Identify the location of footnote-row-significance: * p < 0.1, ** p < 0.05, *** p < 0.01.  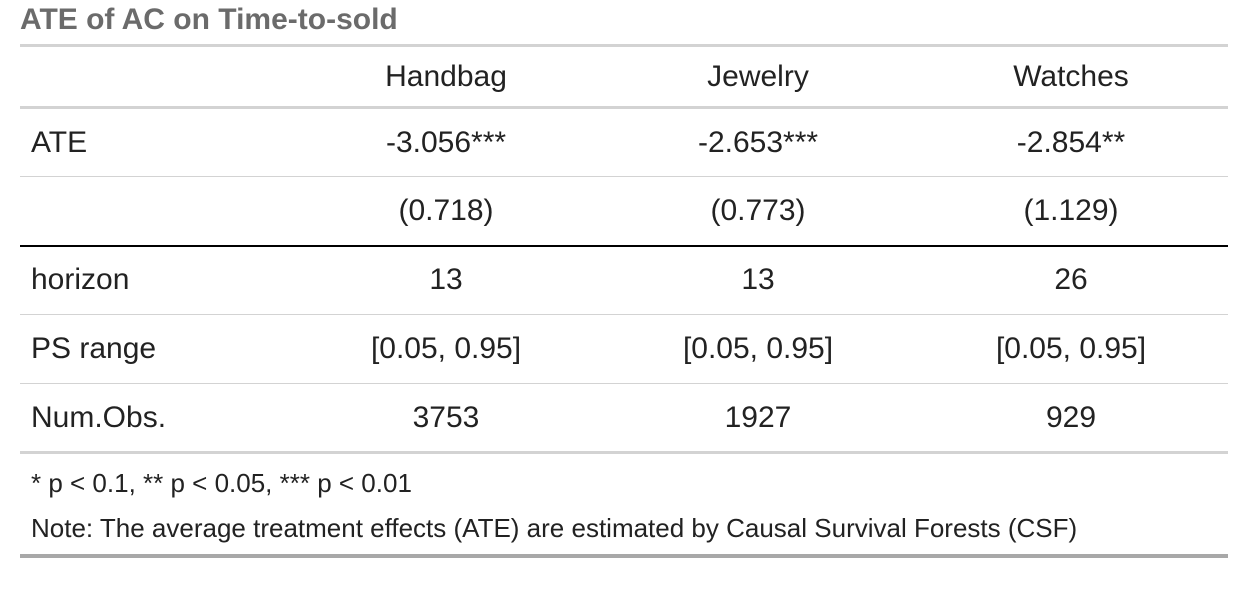
(624, 480).